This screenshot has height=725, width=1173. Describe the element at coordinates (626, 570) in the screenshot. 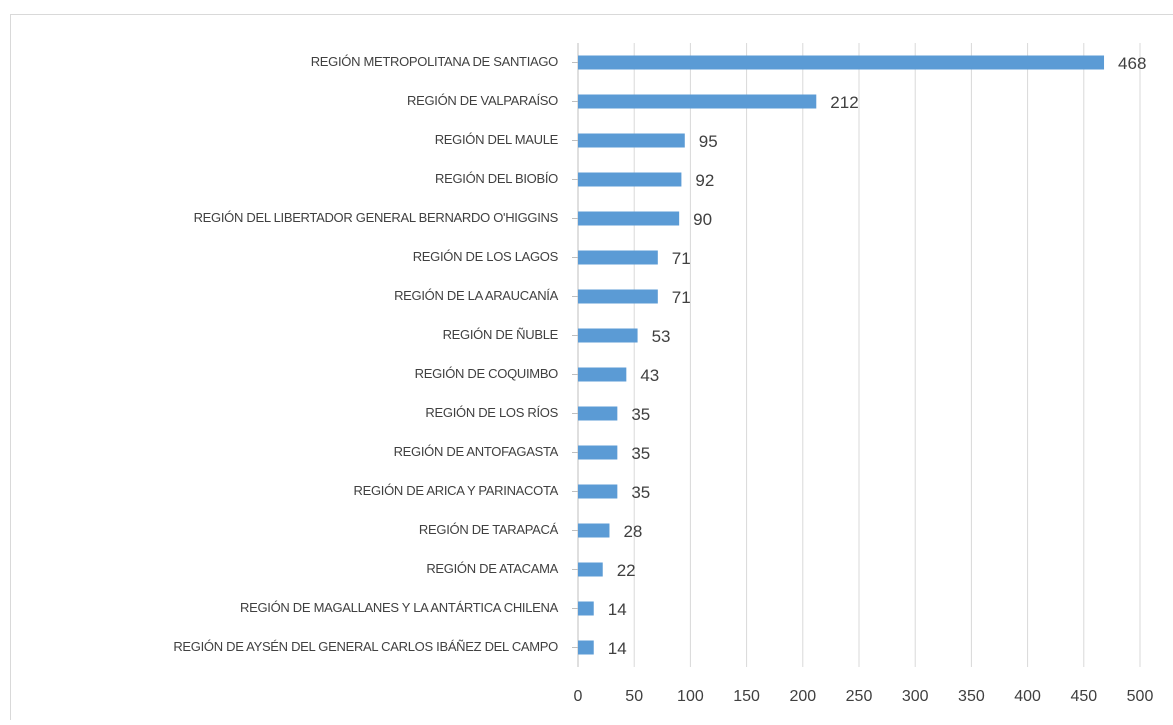

I see `value-label: 22` at that location.